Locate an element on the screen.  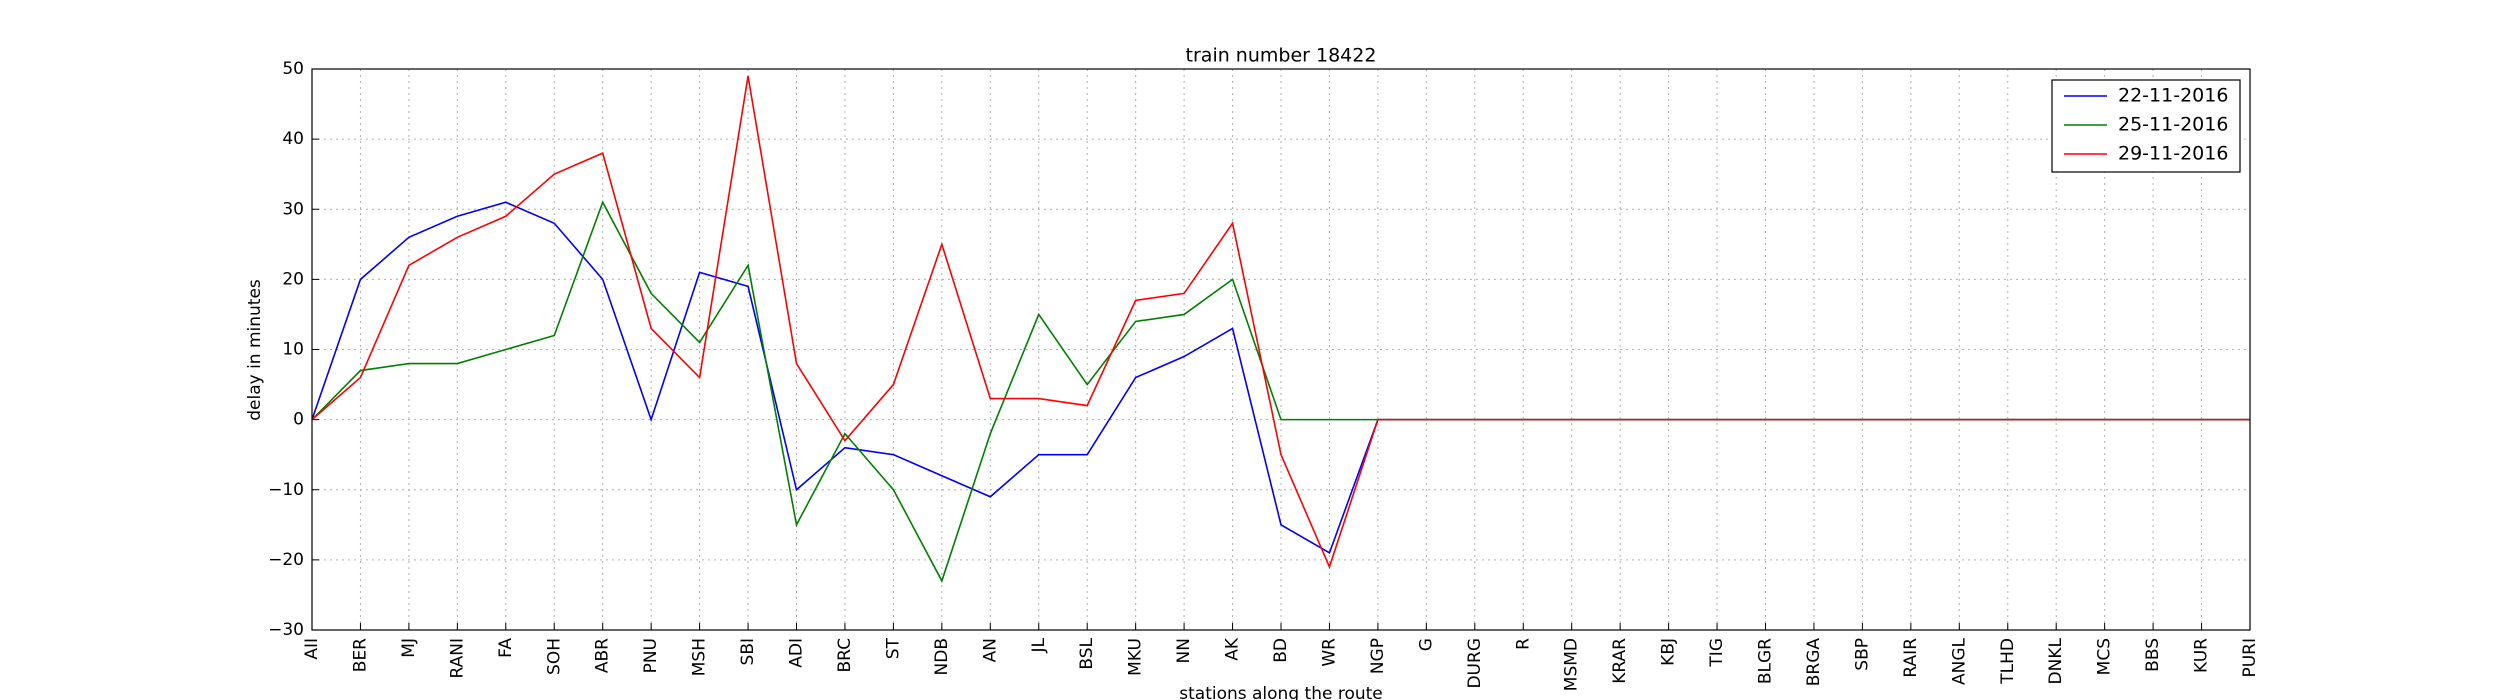
x-tick-label: KBJ is located at coordinates (1669, 652).